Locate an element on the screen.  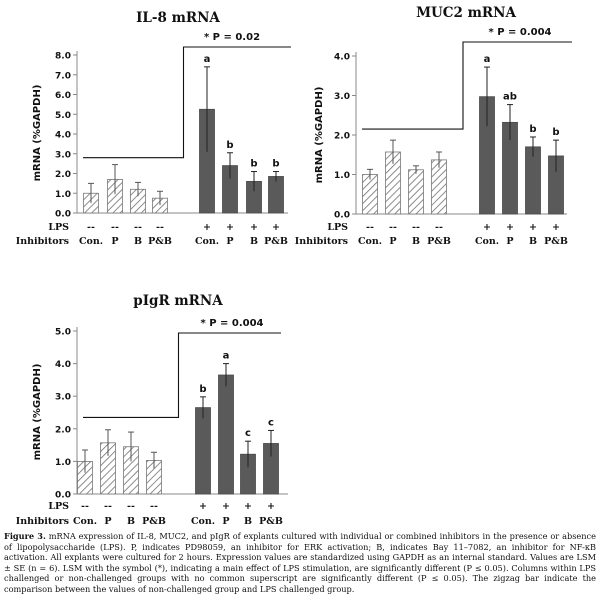
chart-title: IL-8 mRNA is located at coordinates (178, 18).